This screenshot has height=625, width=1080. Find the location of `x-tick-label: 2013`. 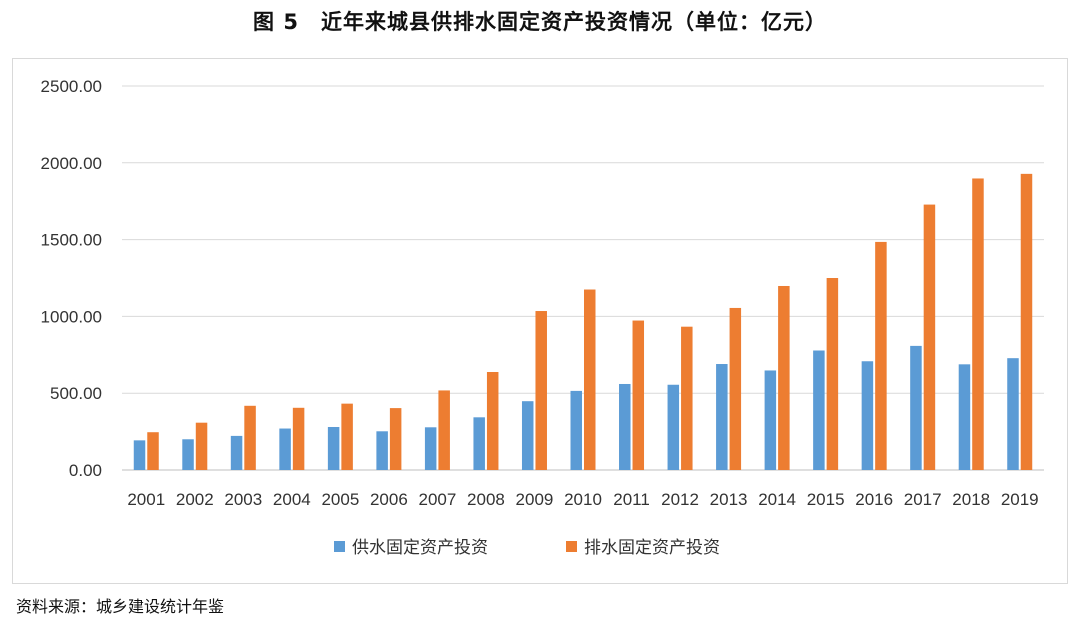

x-tick-label: 2013 is located at coordinates (729, 499).